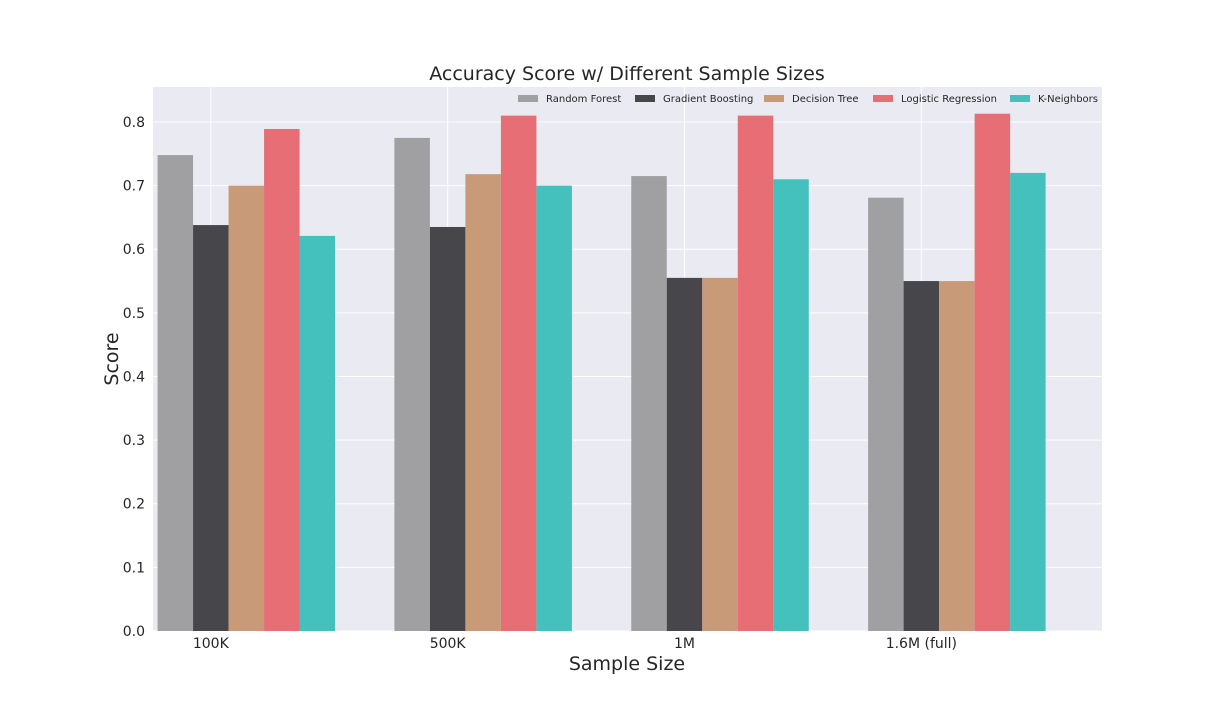 The image size is (1224, 720). What do you see at coordinates (134, 568) in the screenshot?
I see `y-tick-label: 0.1` at bounding box center [134, 568].